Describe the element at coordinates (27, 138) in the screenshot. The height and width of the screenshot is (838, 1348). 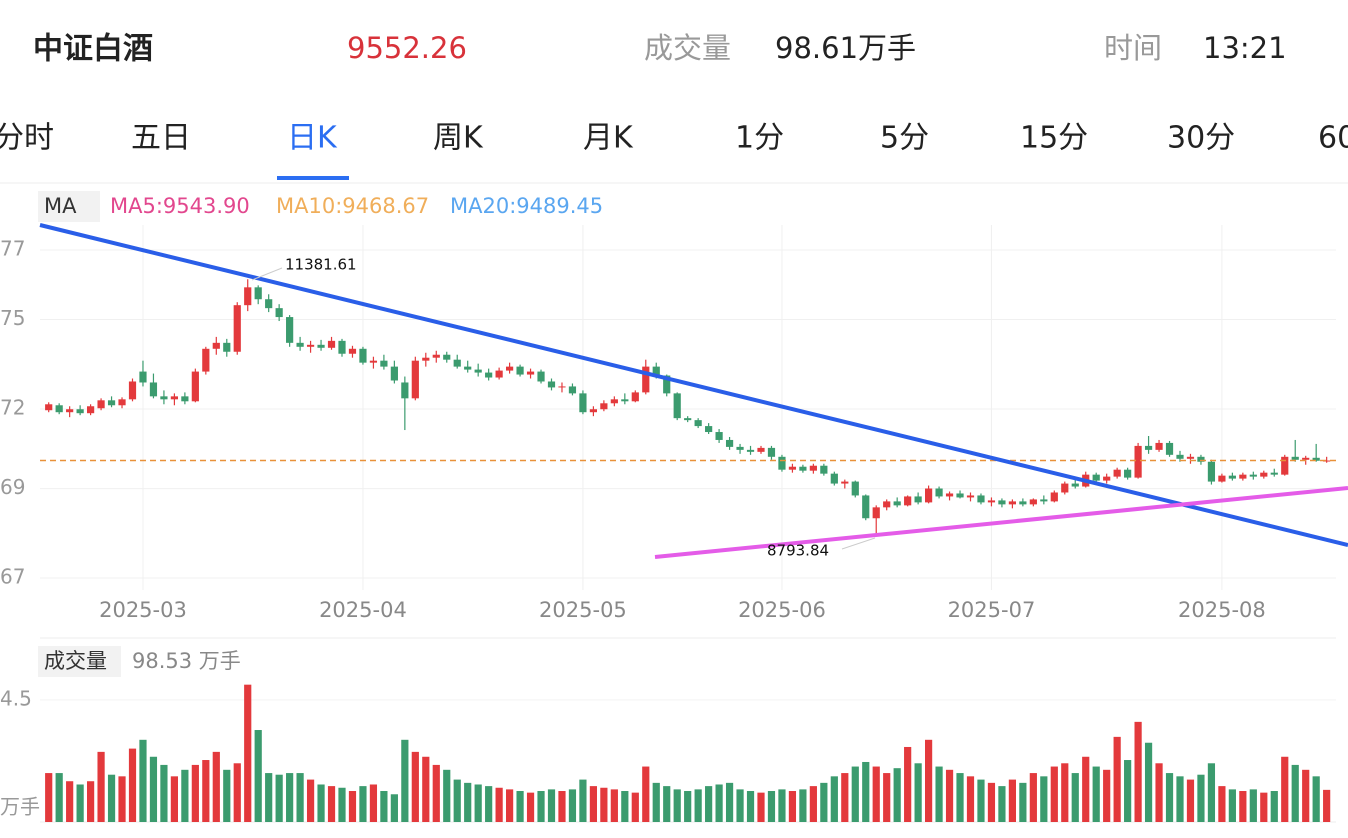
I see `tab: 分时` at that location.